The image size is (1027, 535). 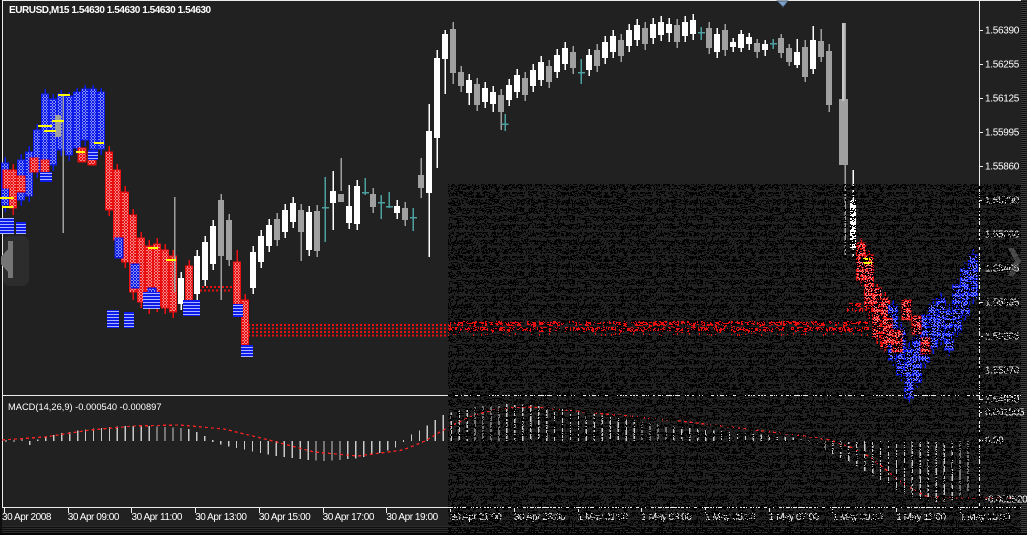 I want to click on svg-text: 30 Apr 2008, so click(x=27, y=517).